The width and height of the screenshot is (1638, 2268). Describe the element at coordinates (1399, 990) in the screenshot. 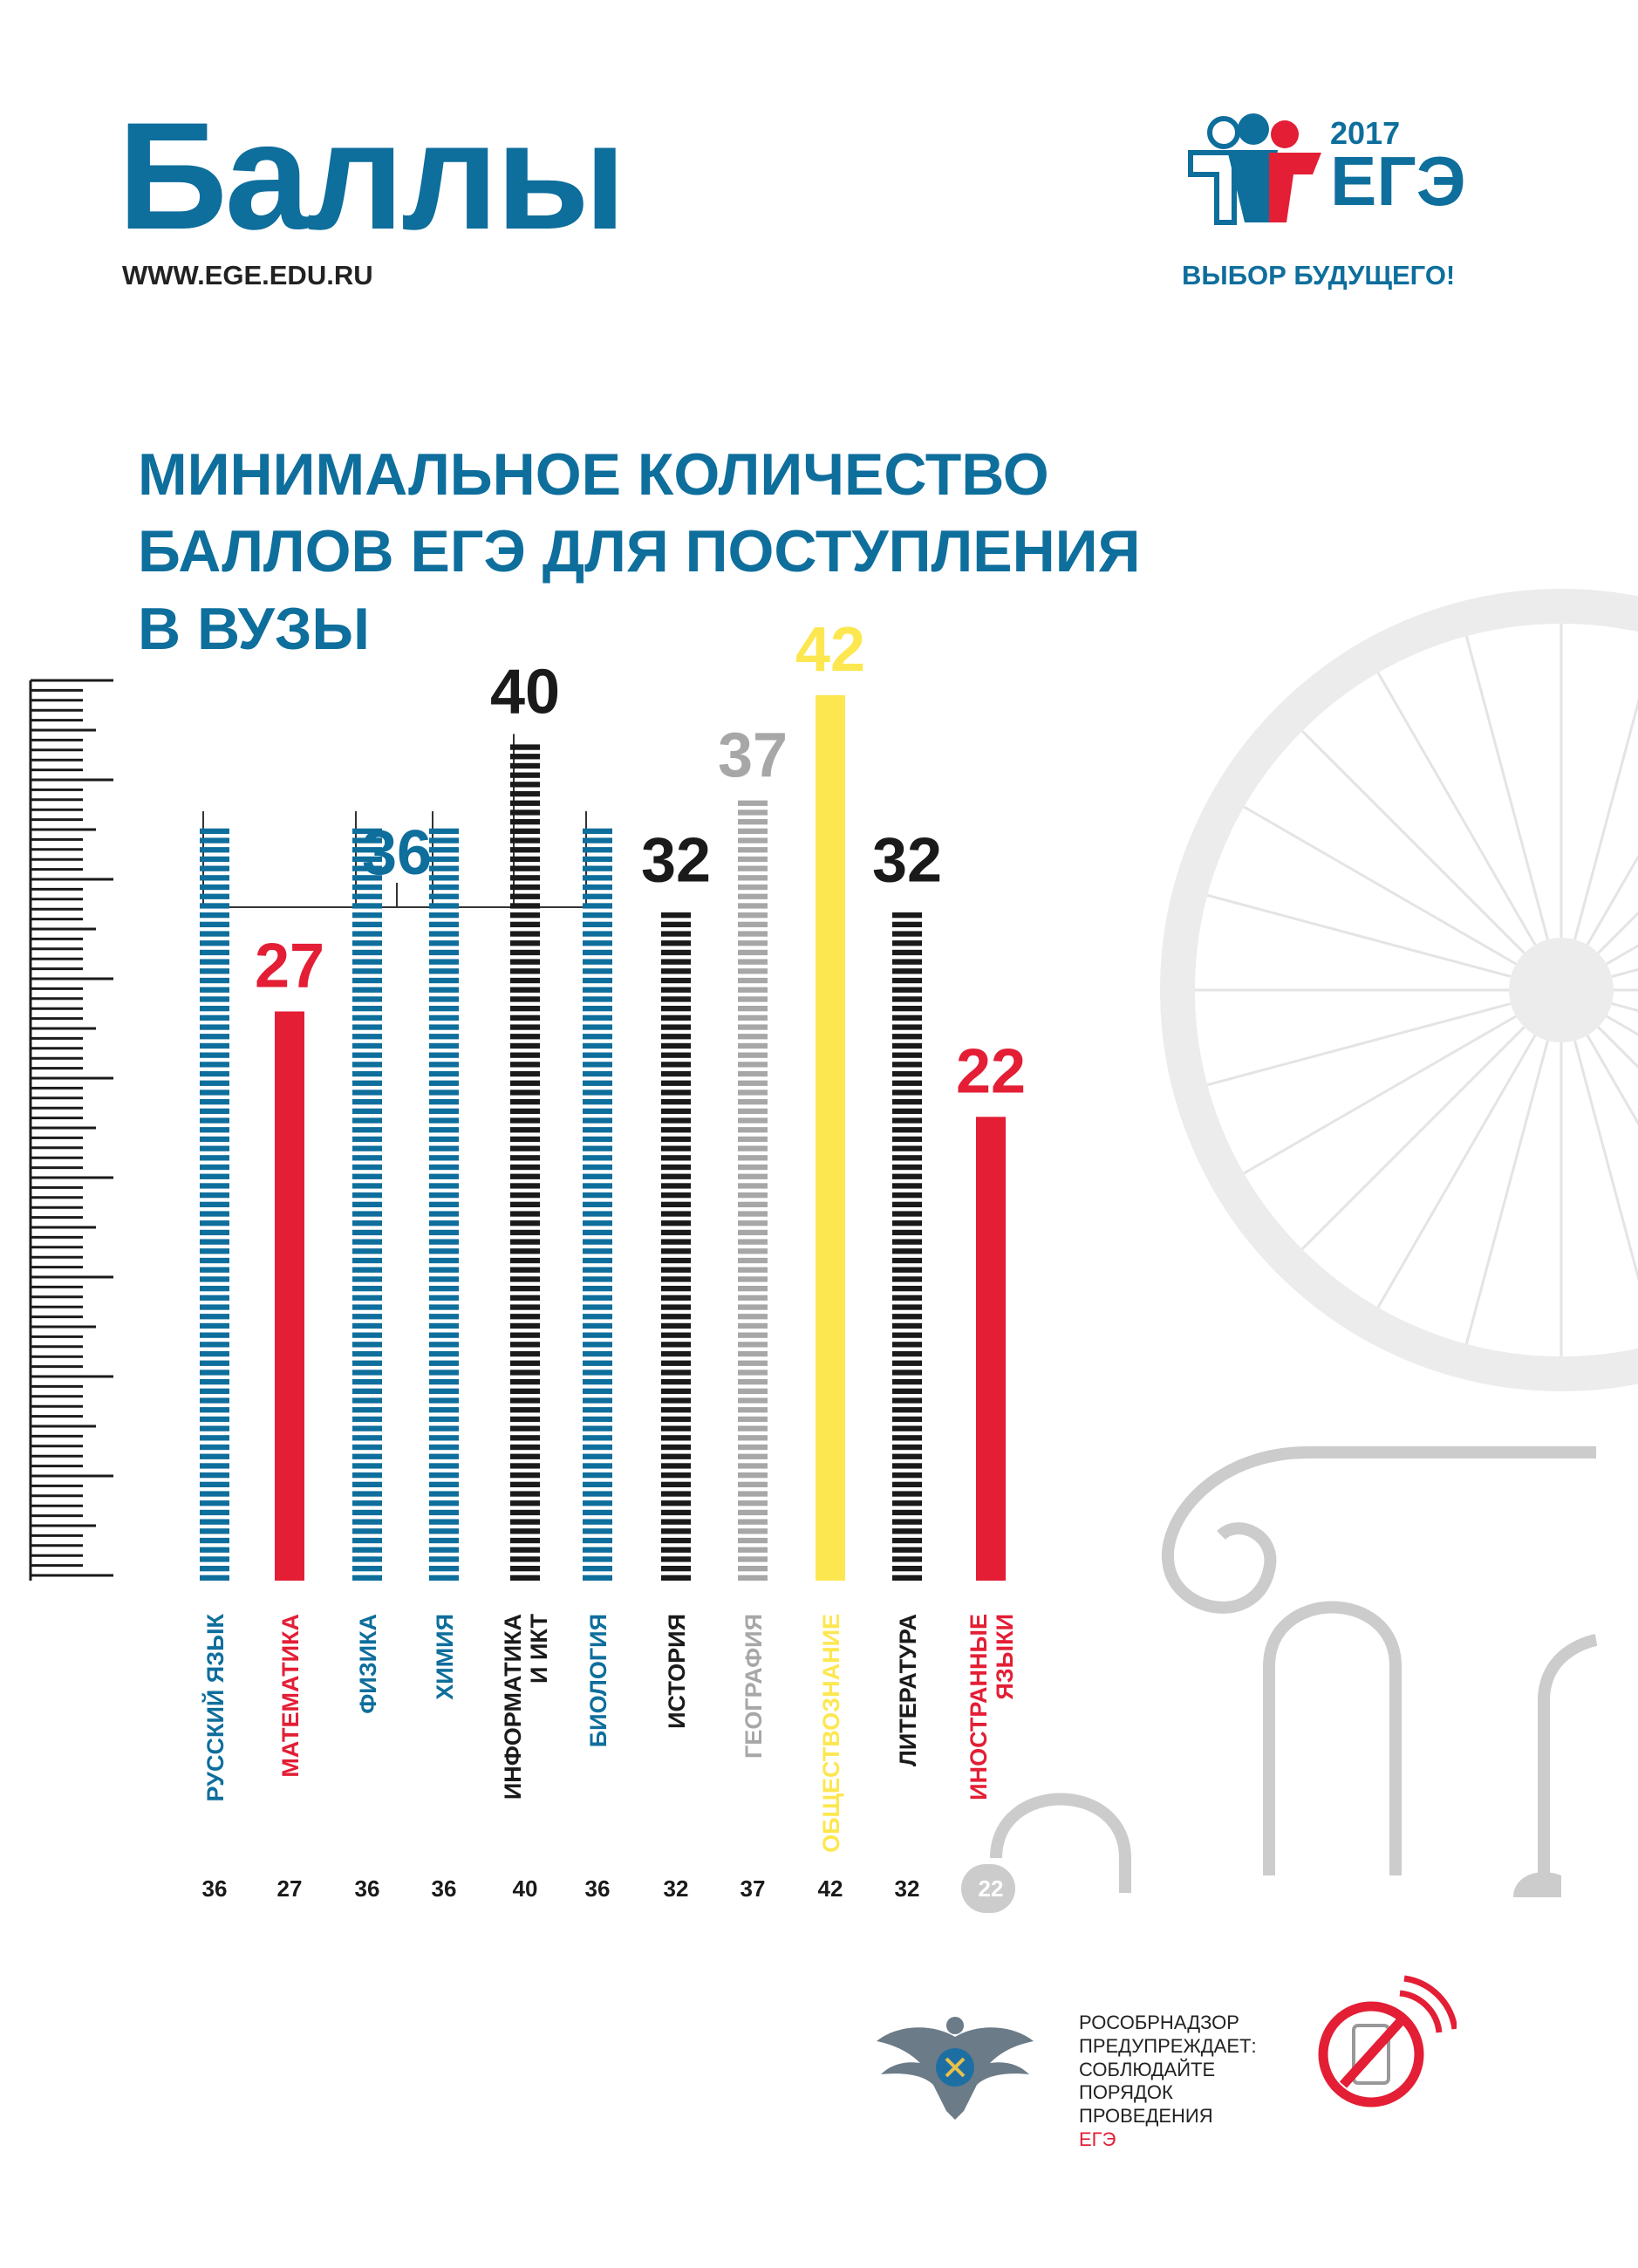

I see `bicycle-wheel-decor` at that location.